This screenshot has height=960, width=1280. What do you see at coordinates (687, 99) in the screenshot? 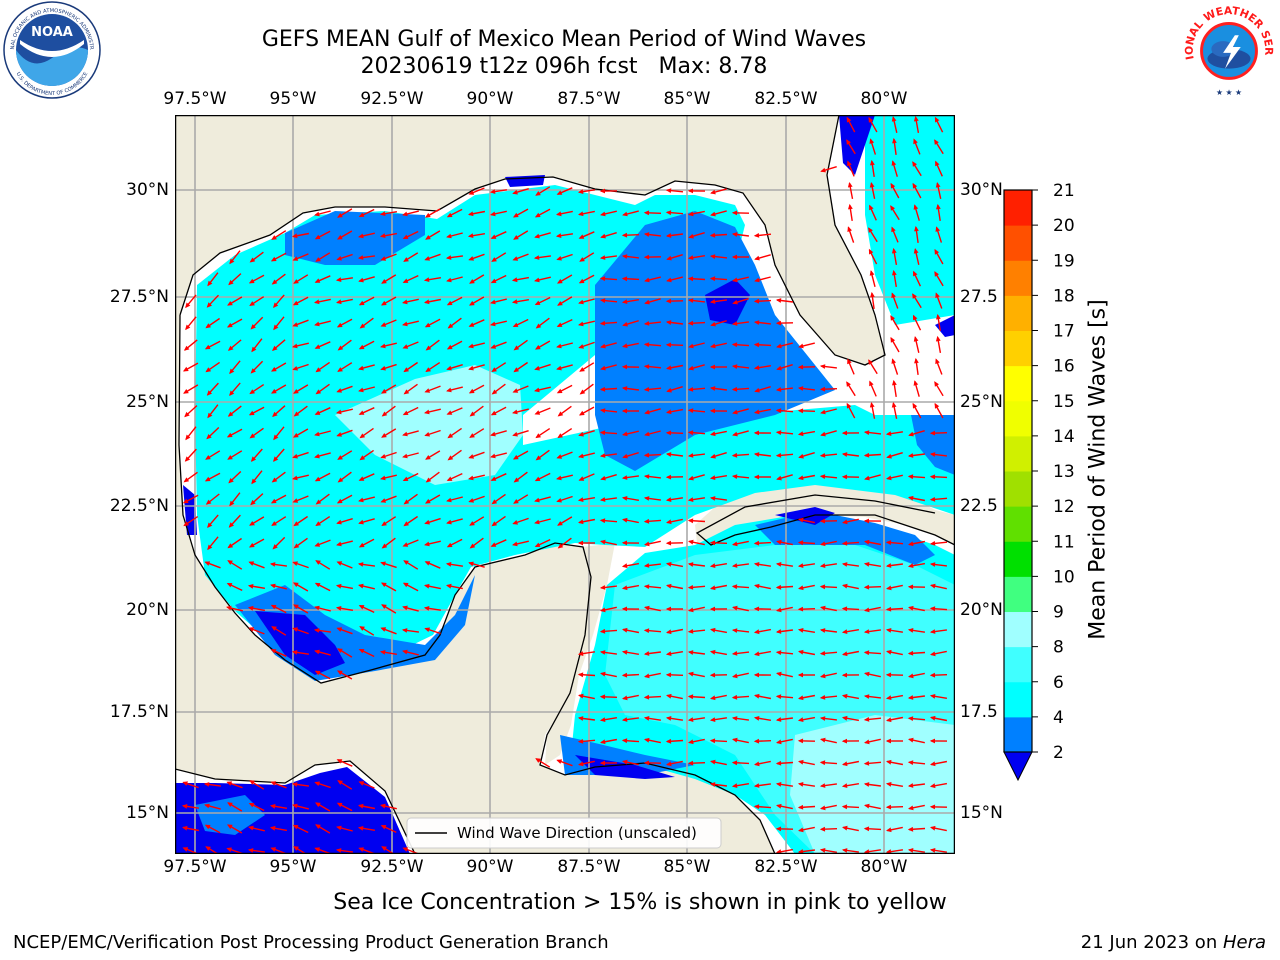
I see `lon-tick-top: 85°W` at bounding box center [687, 99].